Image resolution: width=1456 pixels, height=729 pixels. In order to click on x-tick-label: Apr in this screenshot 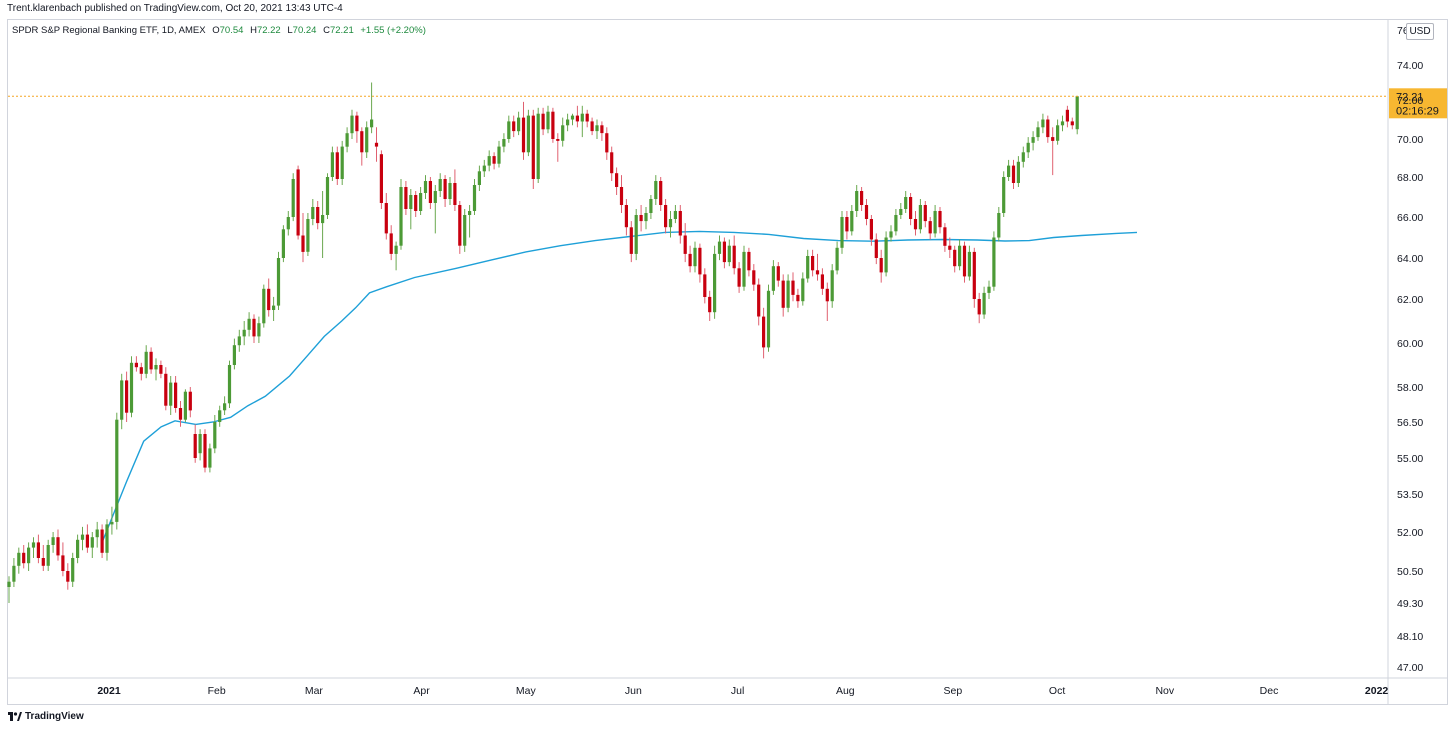, I will do `click(421, 691)`.